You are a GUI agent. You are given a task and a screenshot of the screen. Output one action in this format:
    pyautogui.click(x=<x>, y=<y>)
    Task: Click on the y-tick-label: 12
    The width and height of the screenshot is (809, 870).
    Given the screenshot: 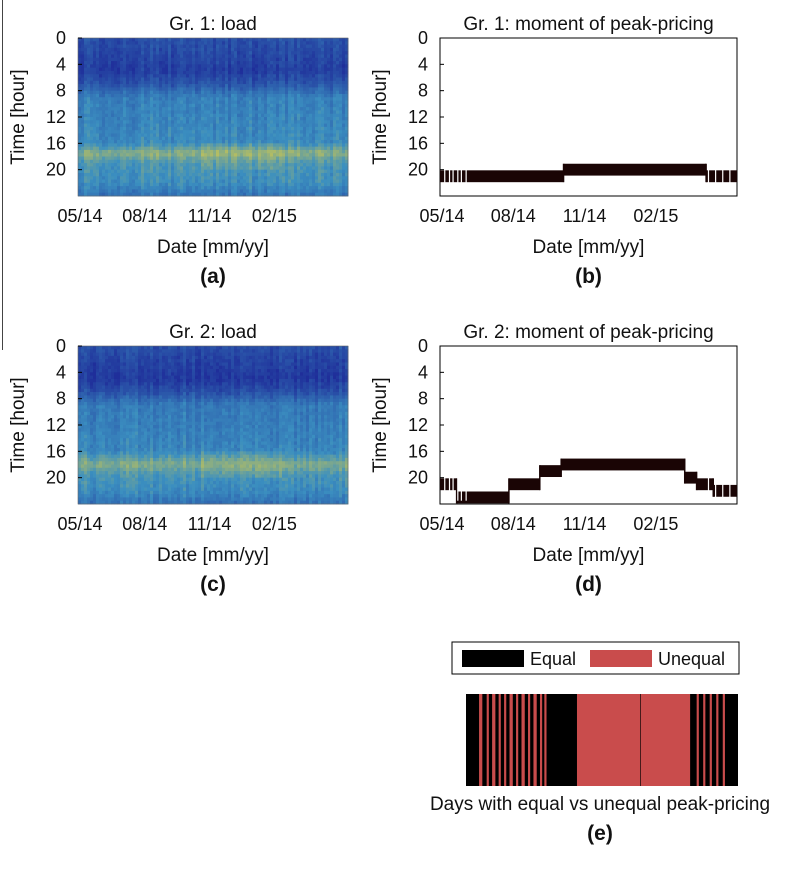 What is the action you would take?
    pyautogui.click(x=56, y=117)
    